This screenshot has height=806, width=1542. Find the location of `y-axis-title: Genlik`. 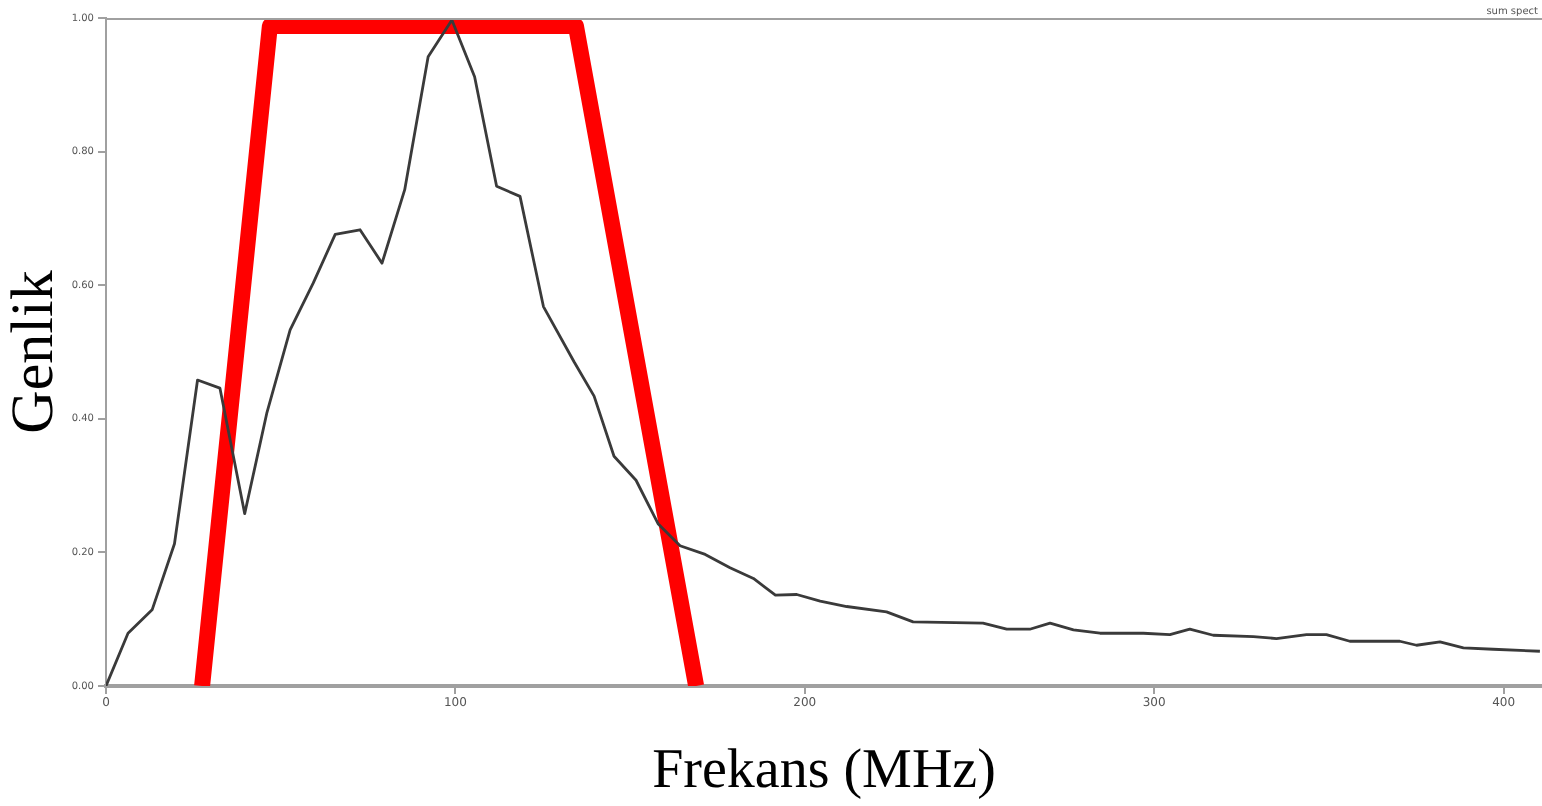

y-axis-title: Genlik is located at coordinates (33, 352).